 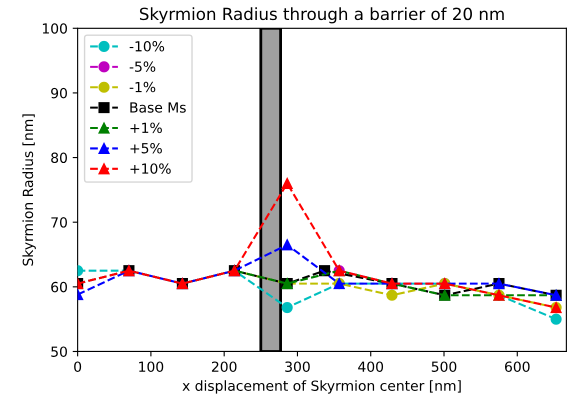 What do you see at coordinates (224, 366) in the screenshot?
I see `x-tick-label: 200` at bounding box center [224, 366].